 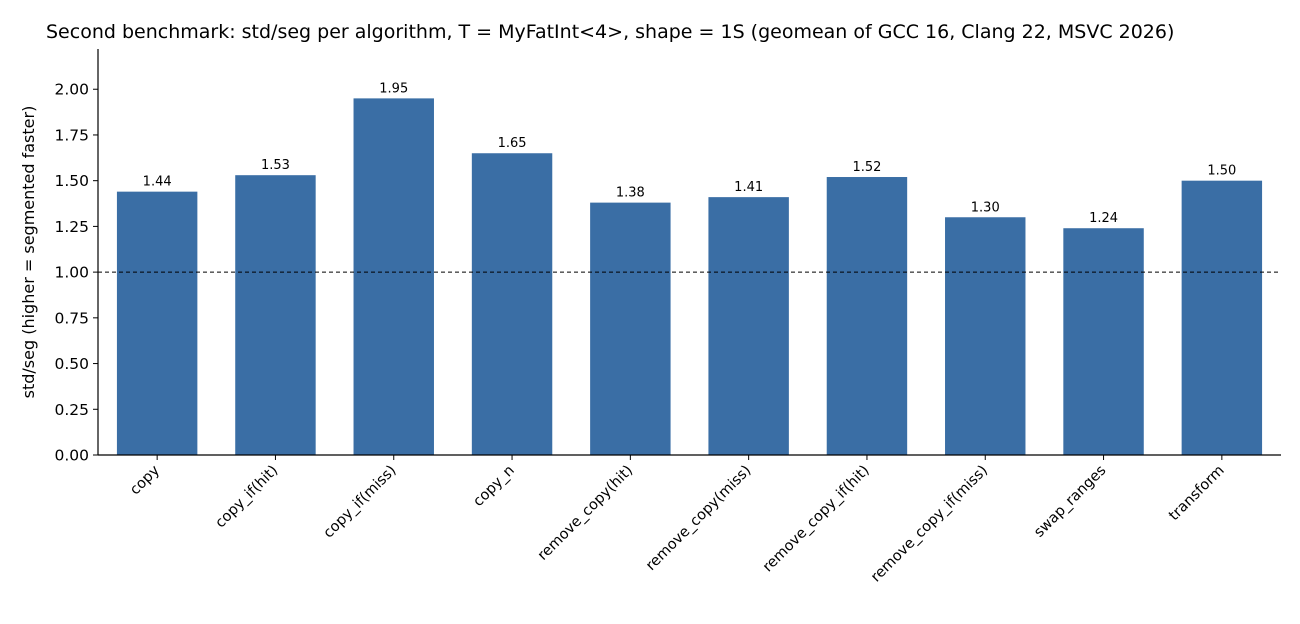 What do you see at coordinates (71, 135) in the screenshot?
I see `y-tick-label: 1.75` at bounding box center [71, 135].